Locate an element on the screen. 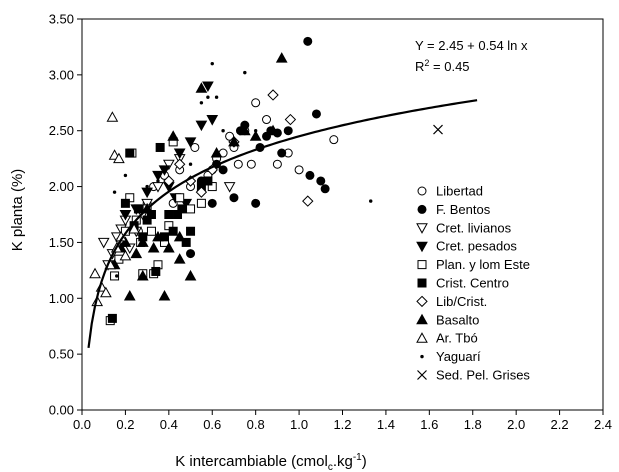 The height and width of the screenshot is (472, 619). y-tick-label: 3.50 is located at coordinates (61, 19).